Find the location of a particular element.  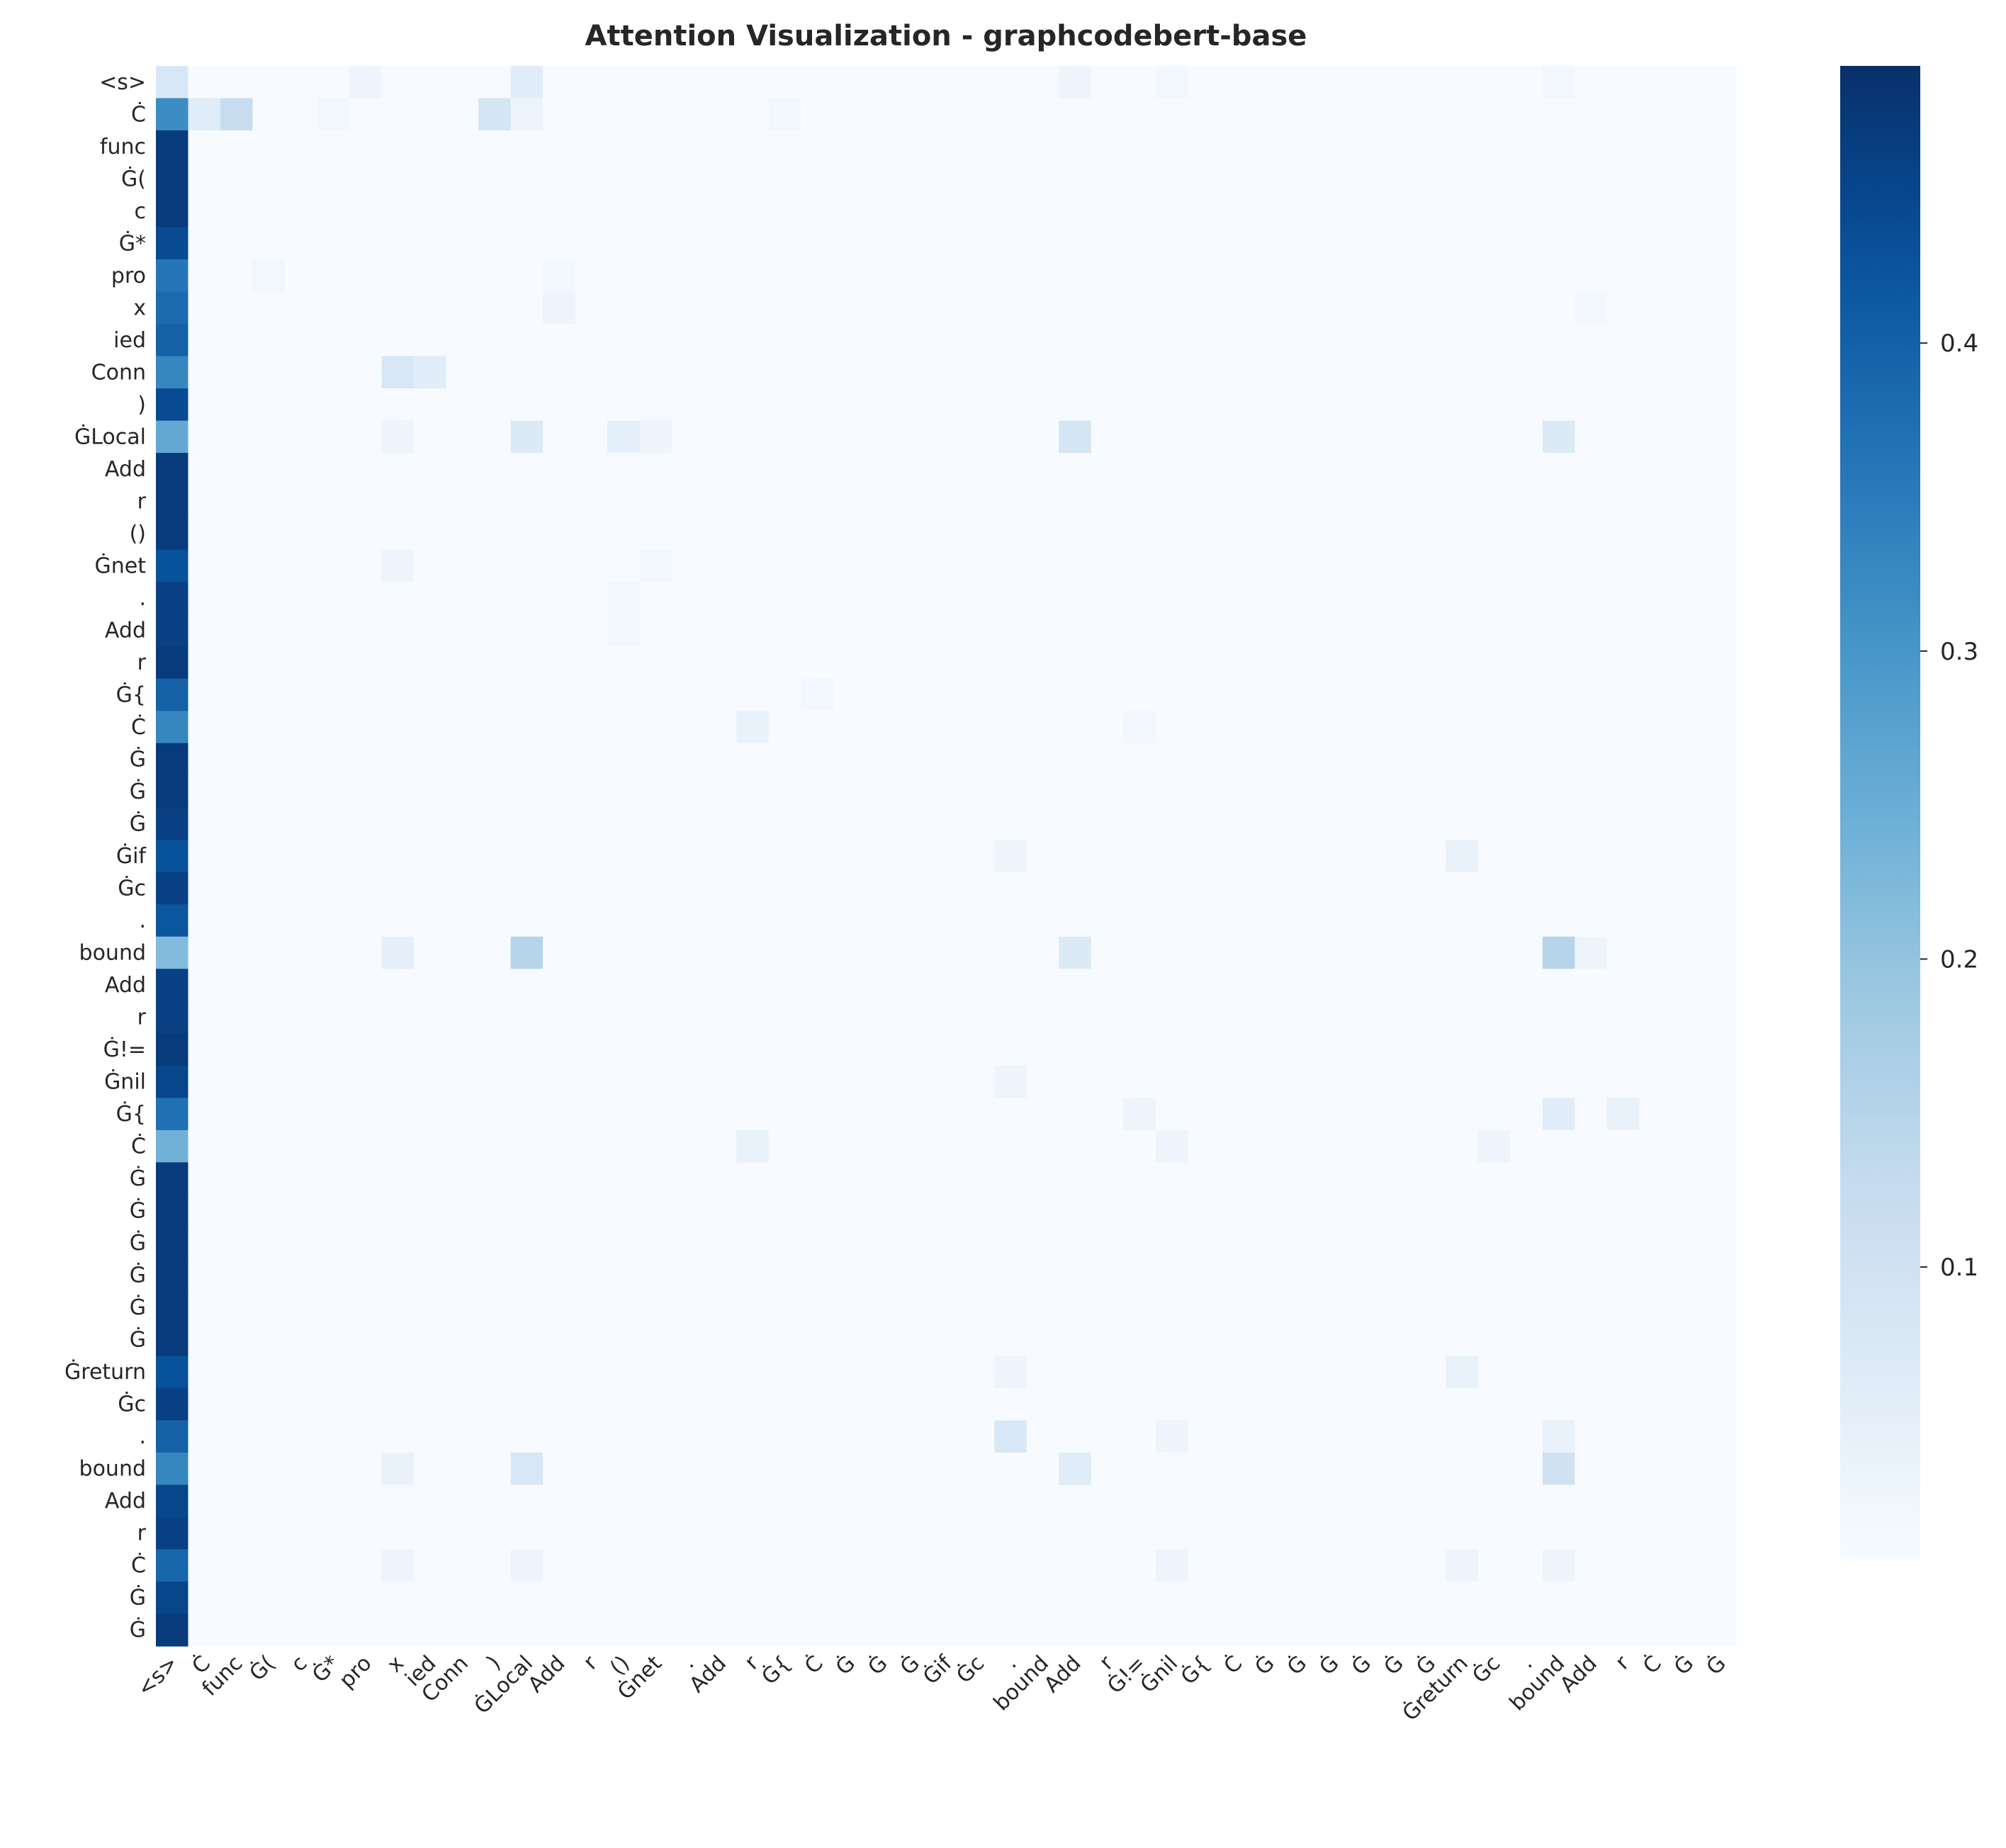

y-tick-label: Ġ is located at coordinates (138, 1178).